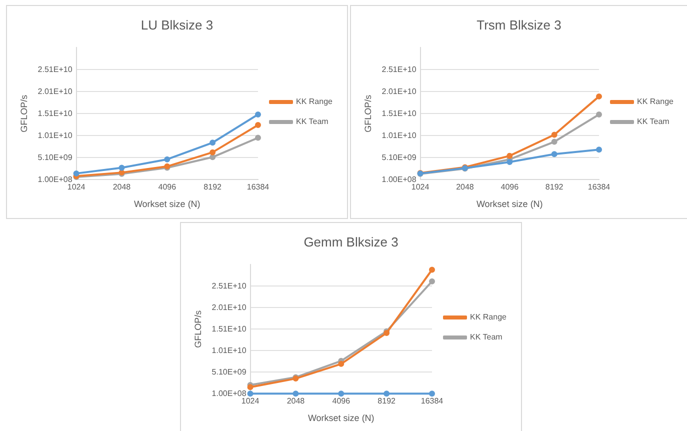 The width and height of the screenshot is (687, 431). What do you see at coordinates (177, 24) in the screenshot?
I see `chart-title: LU Blksize 3` at bounding box center [177, 24].